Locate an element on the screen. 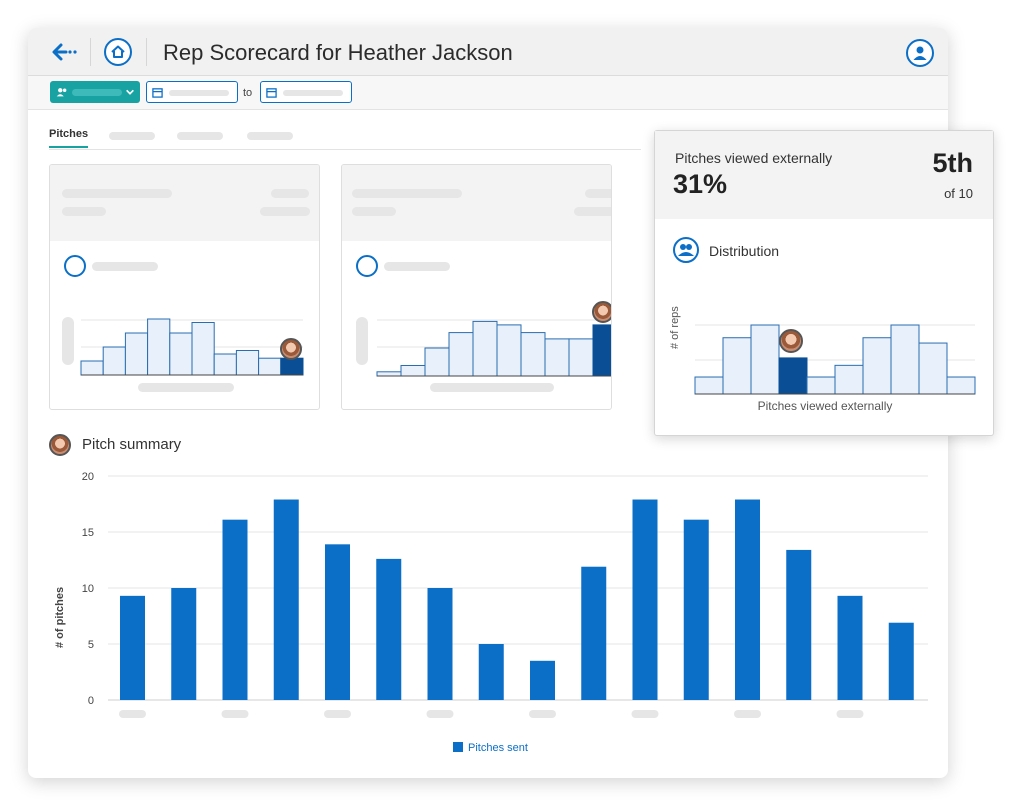  rep-selector-placeholder is located at coordinates (97, 92).